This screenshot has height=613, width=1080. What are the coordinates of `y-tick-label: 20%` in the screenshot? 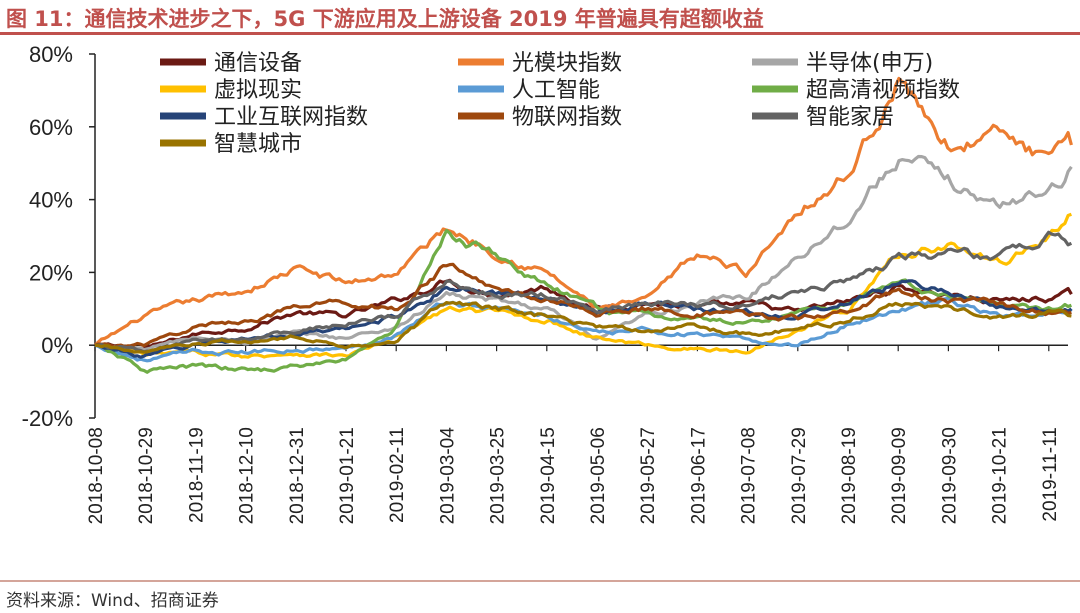 It's located at (51, 272).